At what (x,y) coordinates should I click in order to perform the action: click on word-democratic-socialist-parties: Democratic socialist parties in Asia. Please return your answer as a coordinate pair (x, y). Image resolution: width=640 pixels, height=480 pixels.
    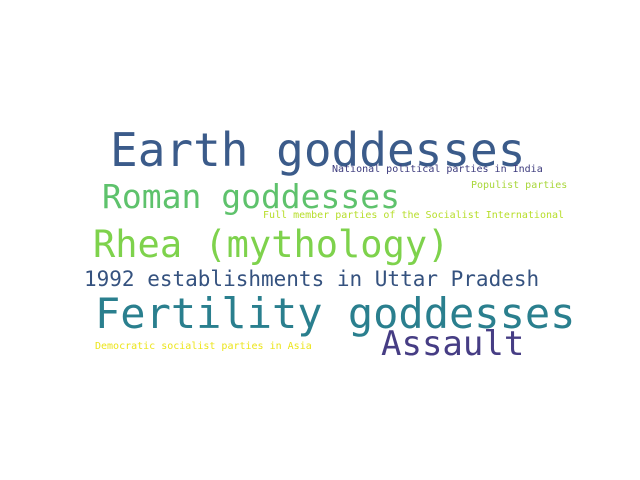
    Looking at the image, I should click on (203, 346).